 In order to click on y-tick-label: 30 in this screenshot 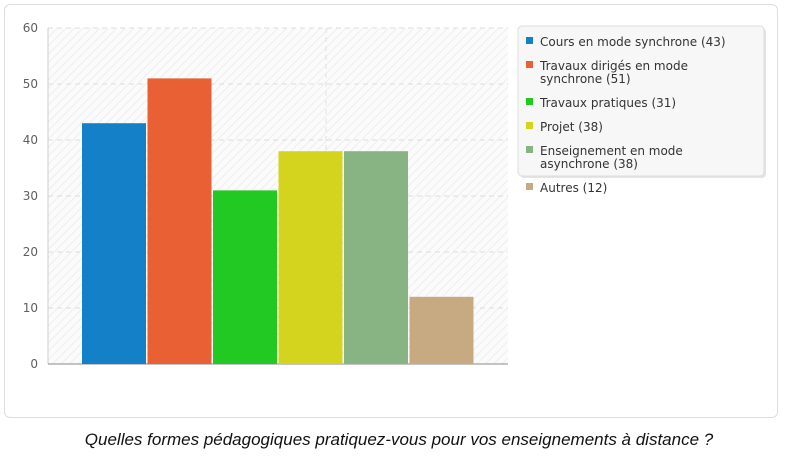, I will do `click(30, 196)`.